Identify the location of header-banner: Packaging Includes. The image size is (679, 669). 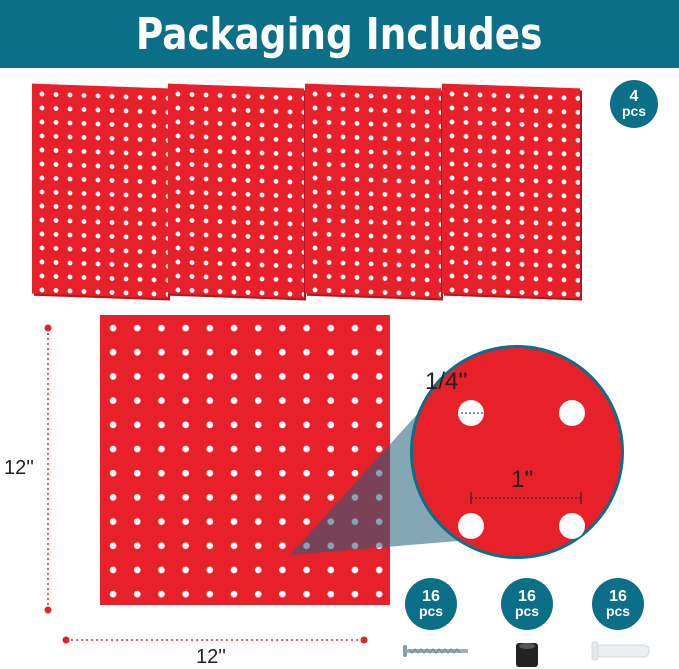
(339, 34).